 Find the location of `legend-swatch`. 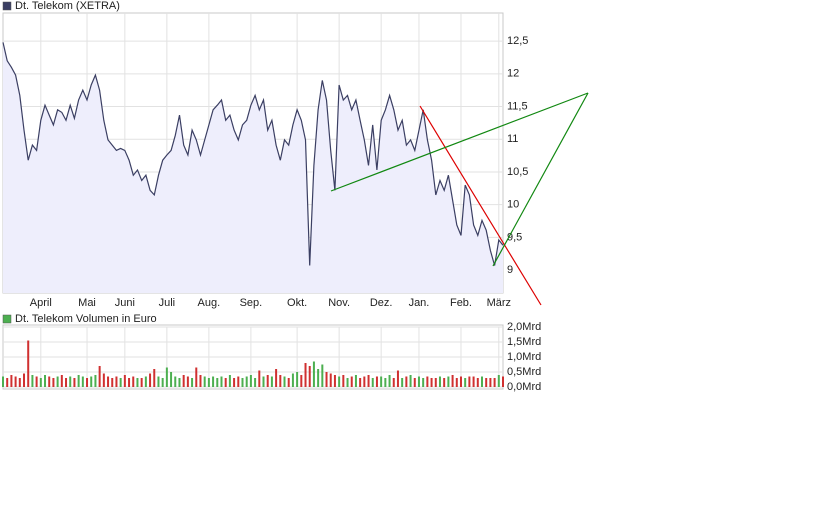

legend-swatch is located at coordinates (7, 6).